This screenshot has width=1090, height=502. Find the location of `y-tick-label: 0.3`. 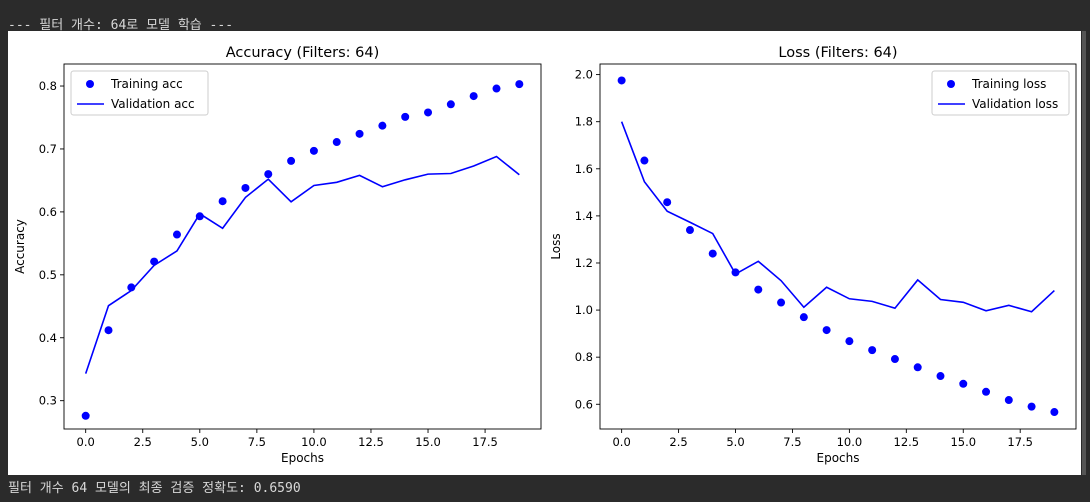

y-tick-label: 0.3 is located at coordinates (48, 401).